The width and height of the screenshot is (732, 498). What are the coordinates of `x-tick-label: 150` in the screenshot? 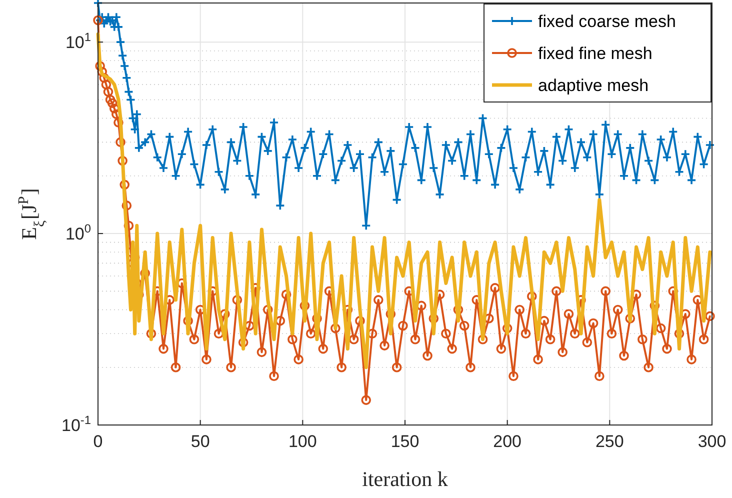 It's located at (405, 441).